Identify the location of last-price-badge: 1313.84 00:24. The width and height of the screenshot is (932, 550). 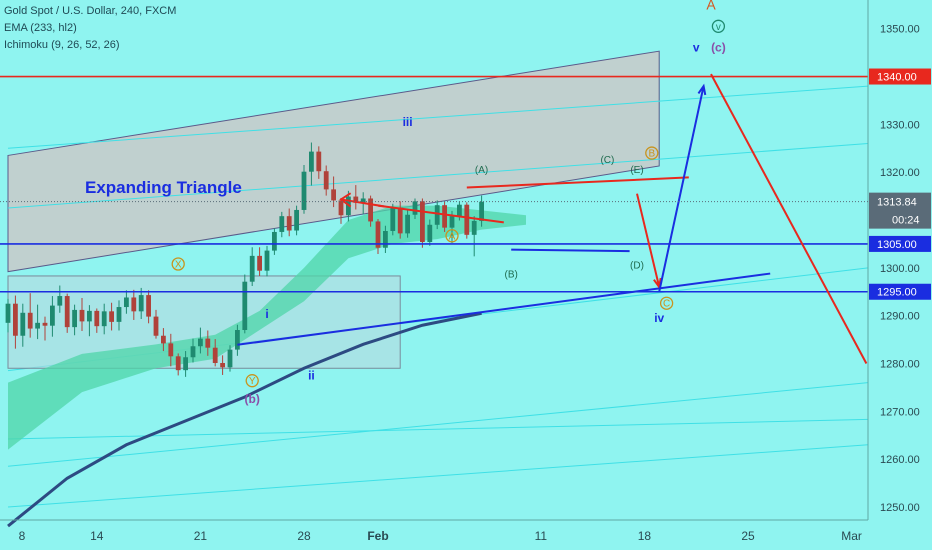
(900, 210).